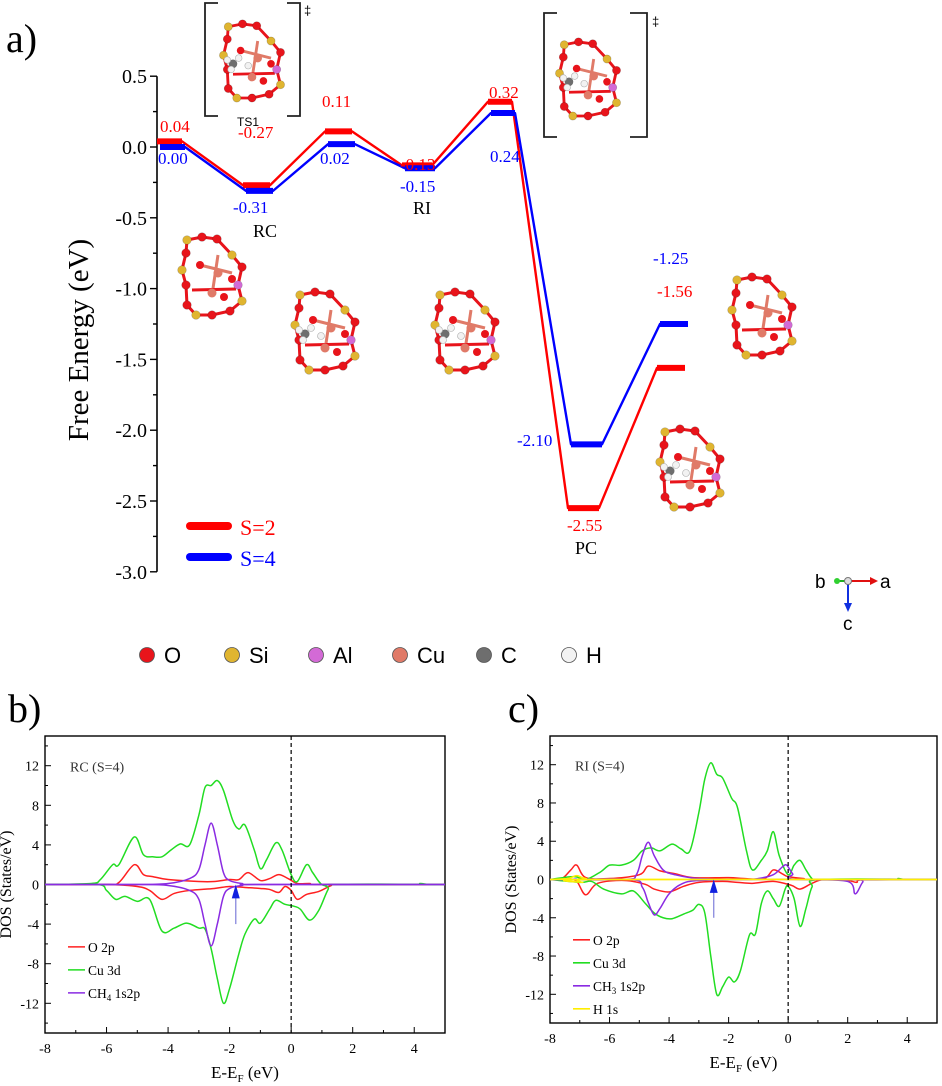 This screenshot has width=942, height=1086. I want to click on dos-cu-3d-spin-up, so click(743, 821).